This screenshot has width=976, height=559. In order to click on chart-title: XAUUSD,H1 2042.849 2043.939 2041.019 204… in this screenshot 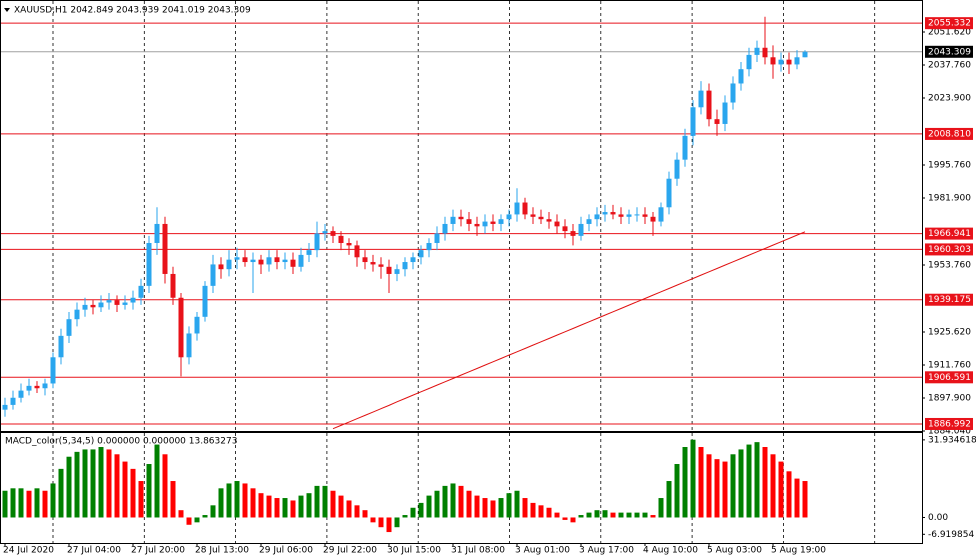, I will do `click(132, 11)`.